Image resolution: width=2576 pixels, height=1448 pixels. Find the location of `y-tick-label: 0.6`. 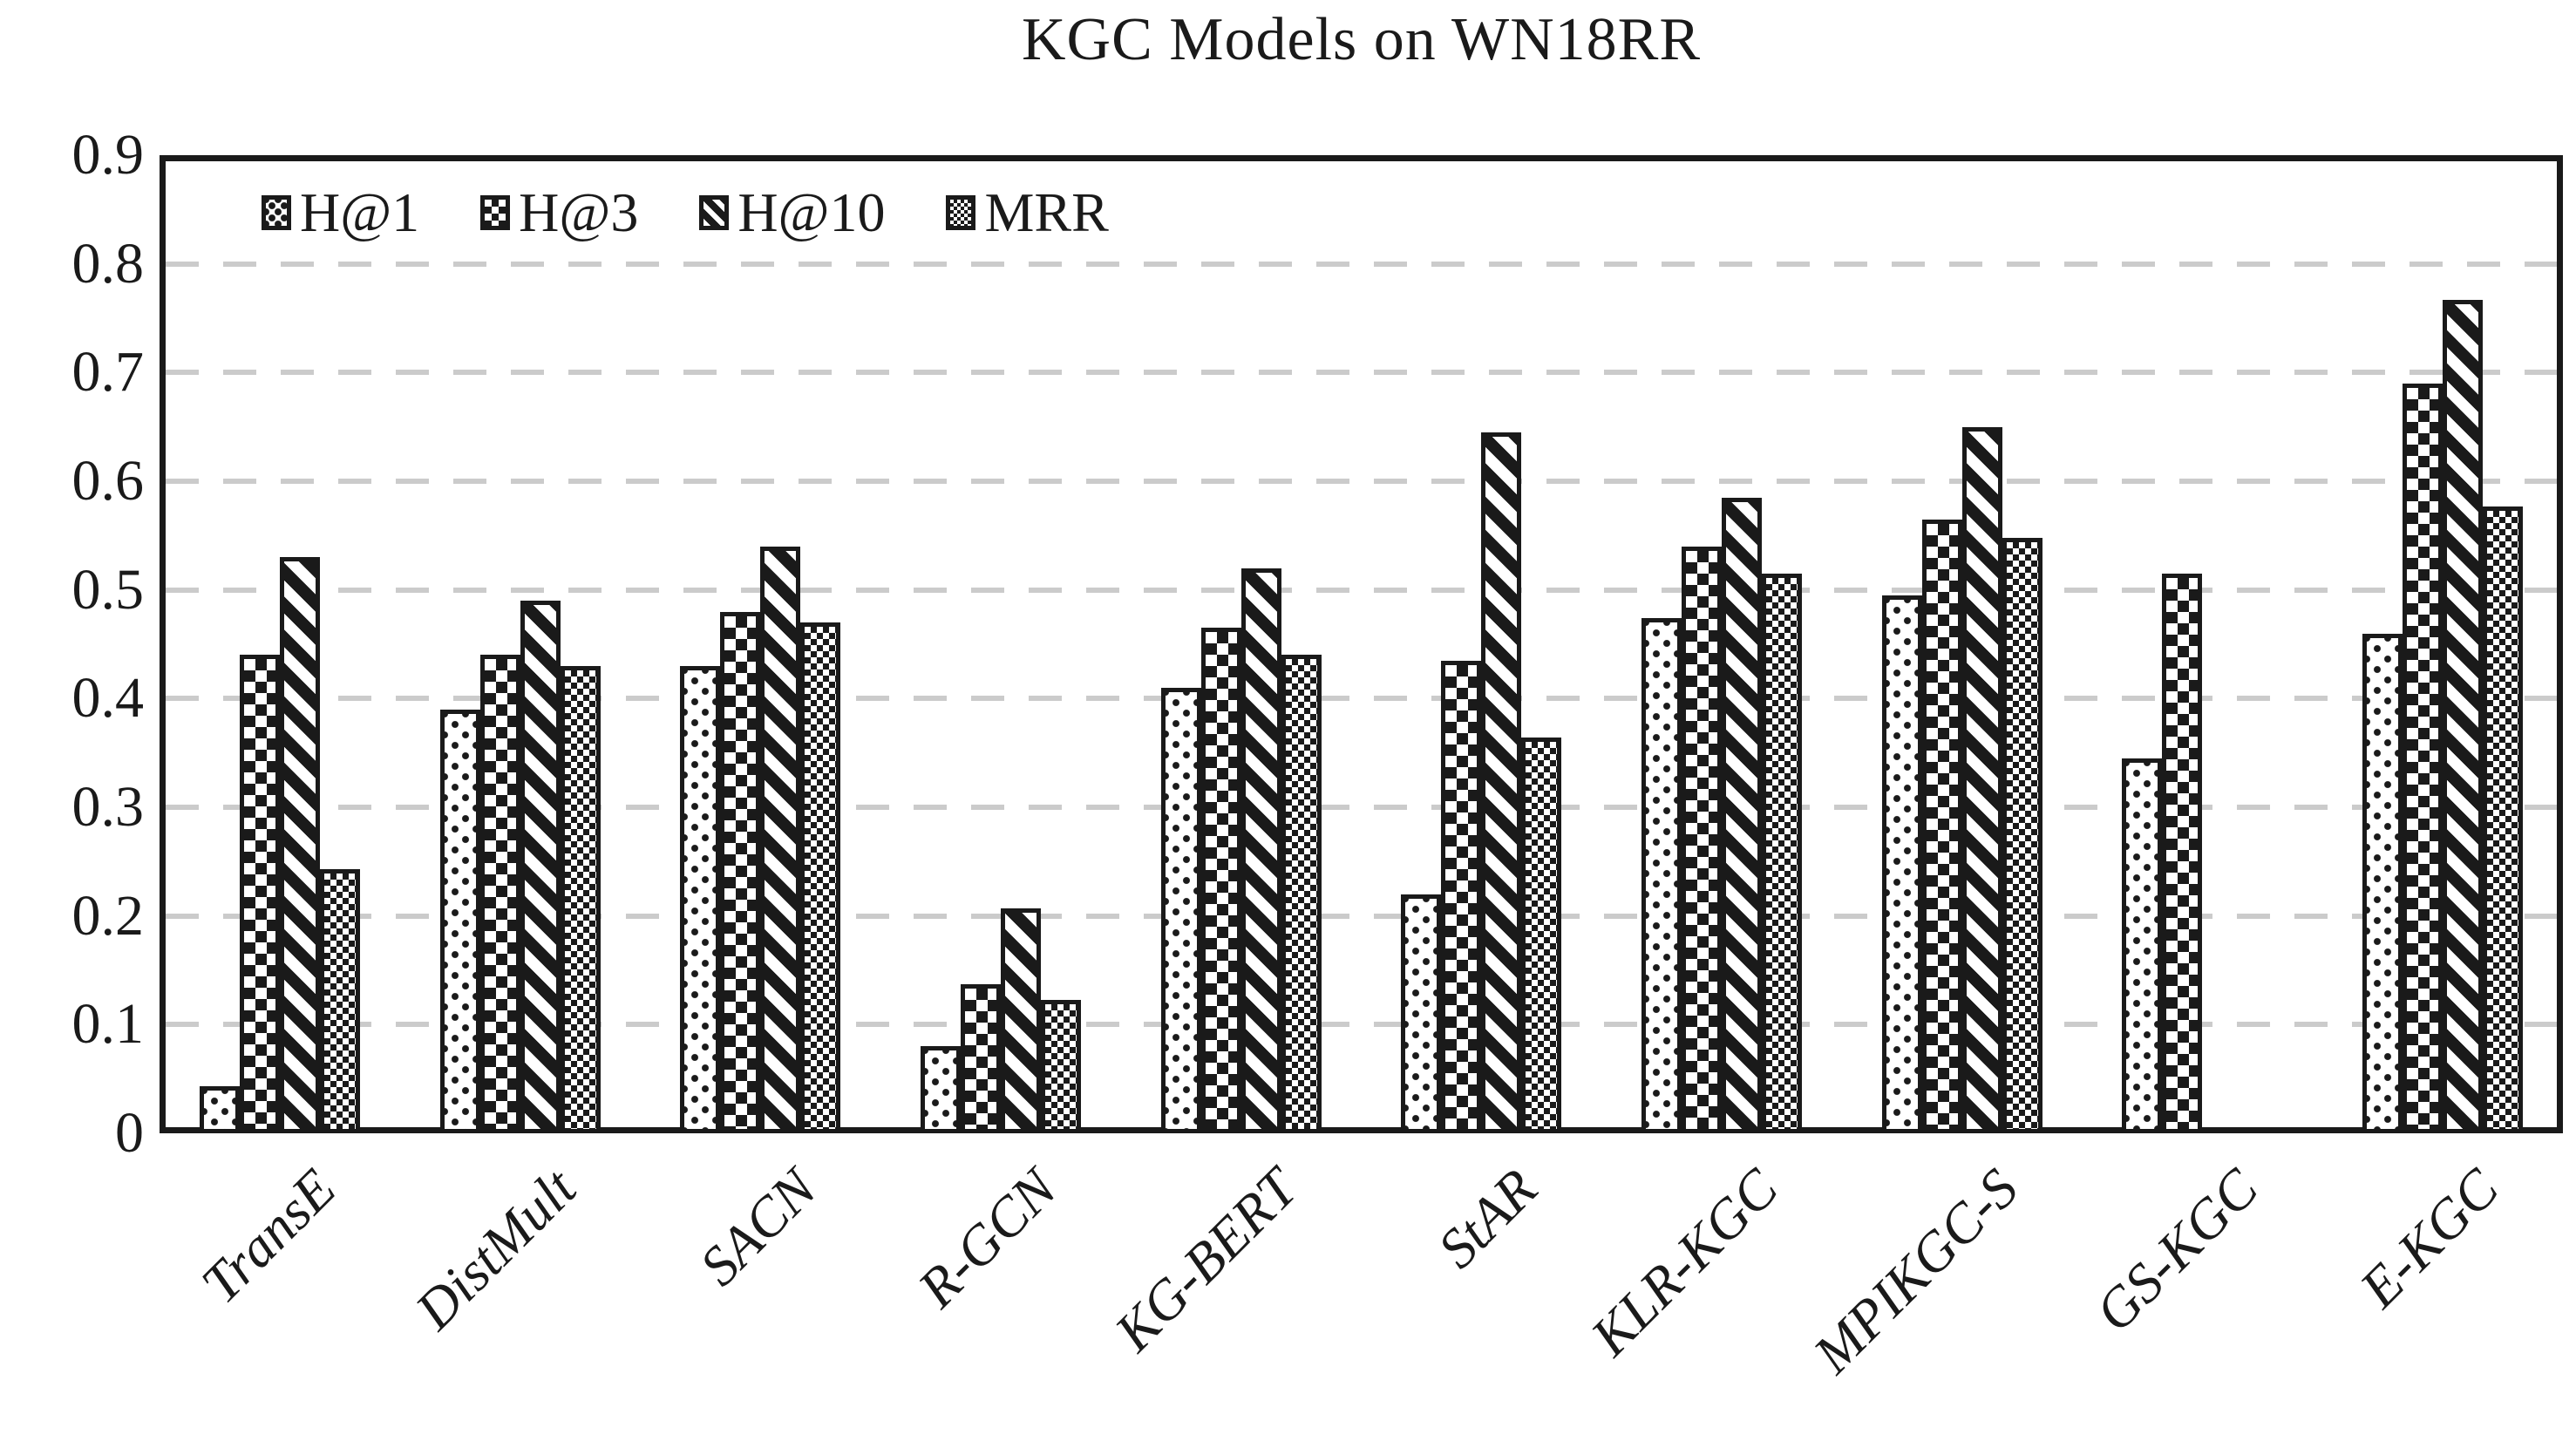

y-tick-label: 0.6 is located at coordinates (108, 481).